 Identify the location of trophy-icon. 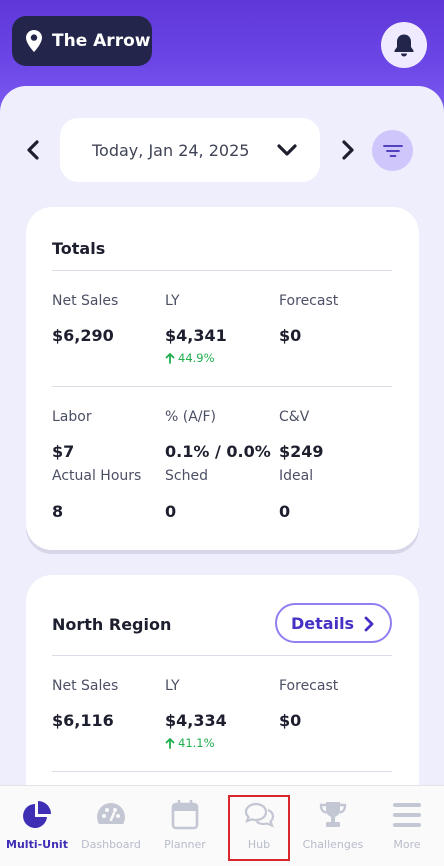
(333, 814).